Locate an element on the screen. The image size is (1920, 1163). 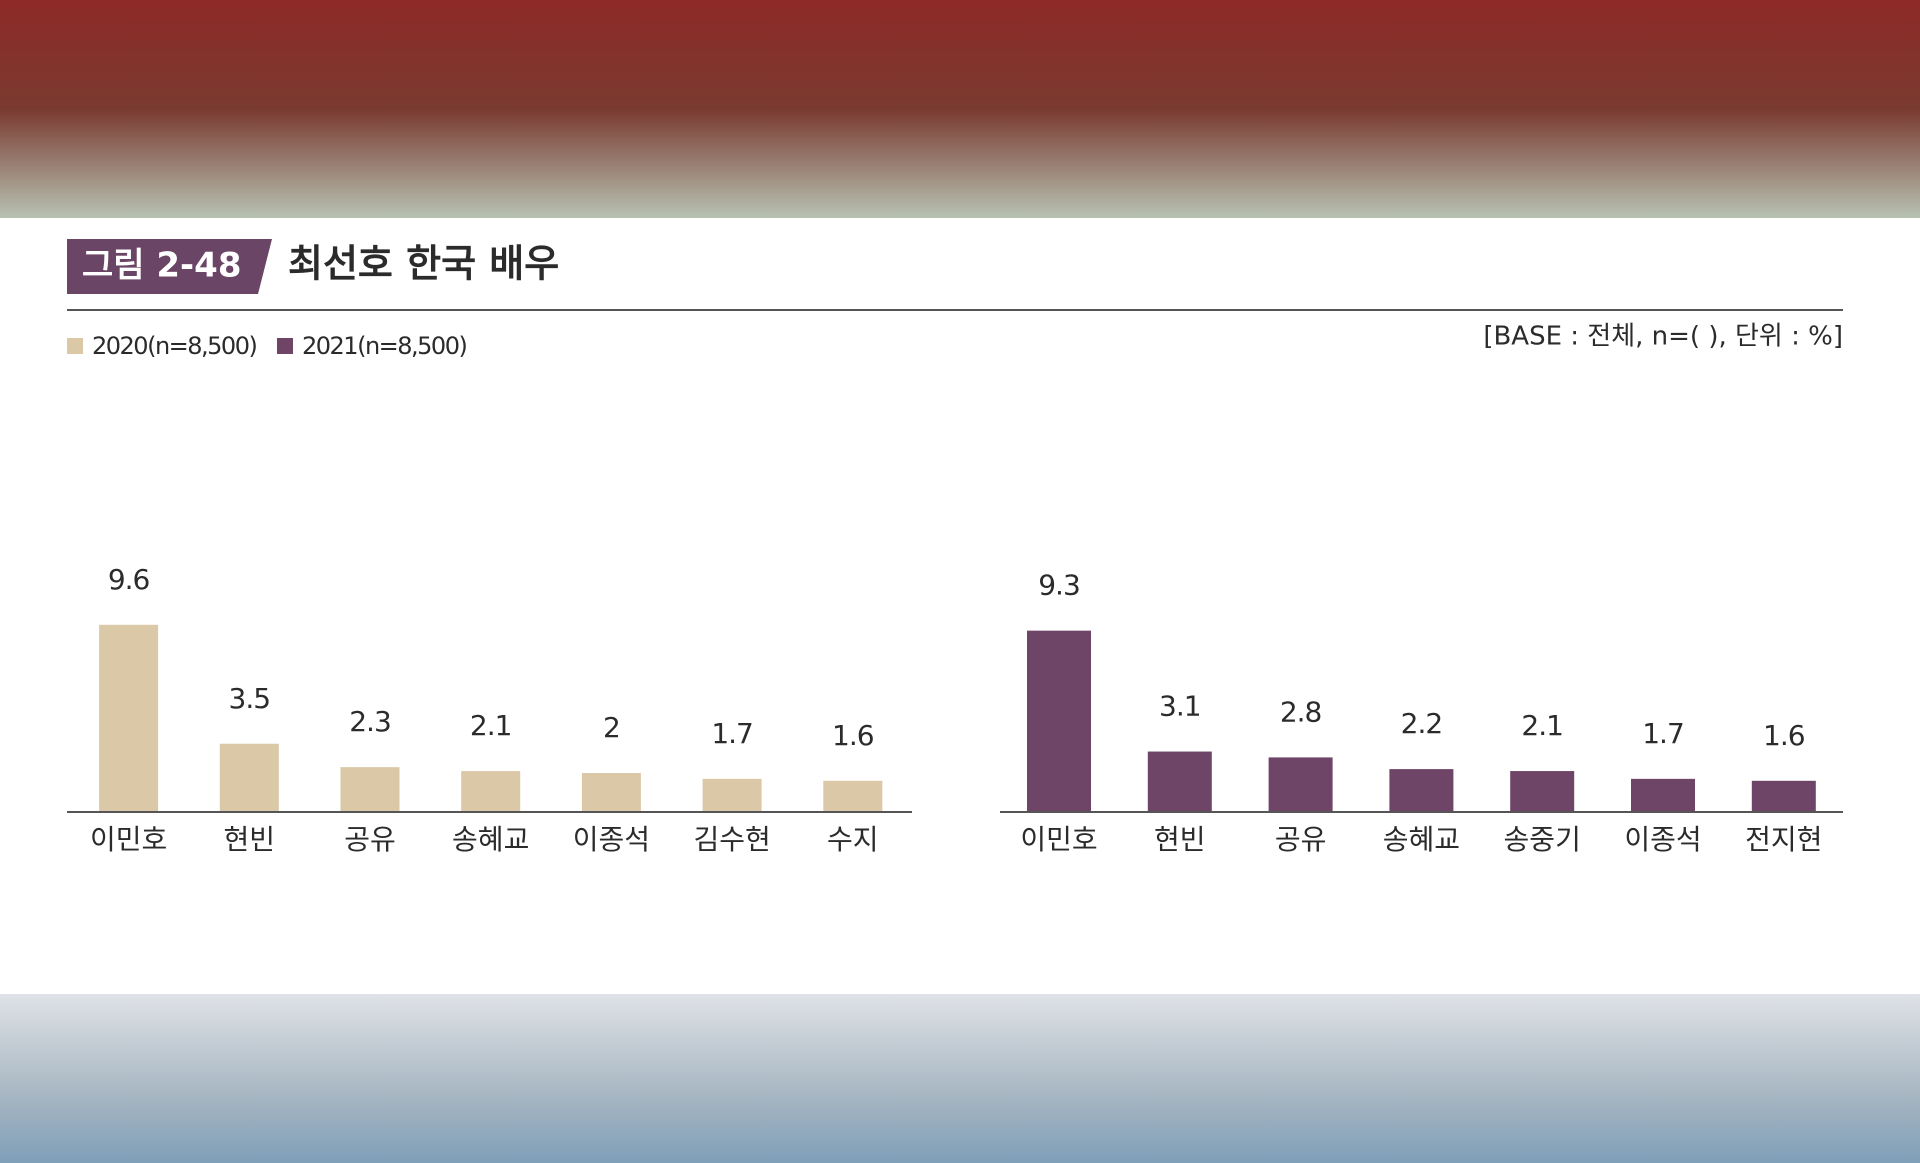
legend-label: 2021(n=8,500) is located at coordinates (384, 346).